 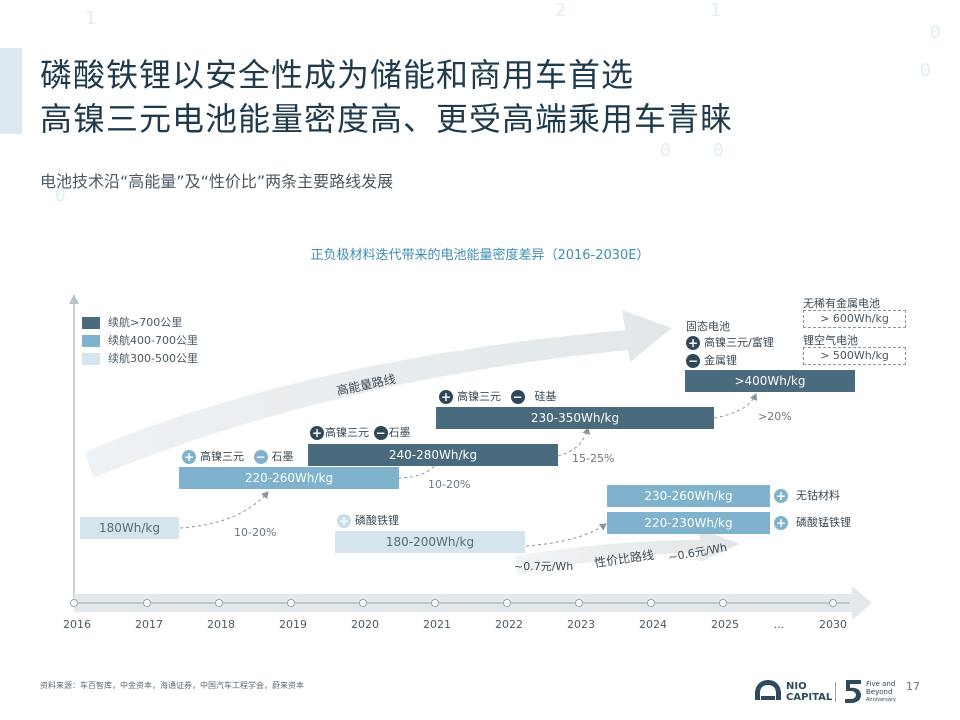 What do you see at coordinates (289, 478) in the screenshot?
I see `bar-220-260-2018: 220-260Wh/kg` at bounding box center [289, 478].